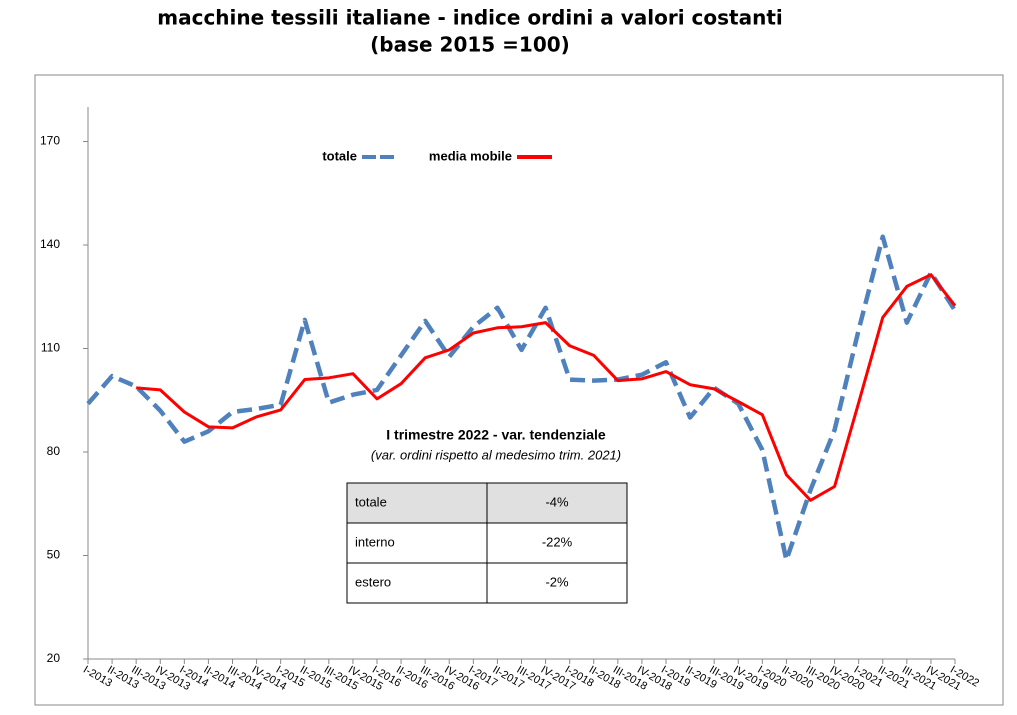  I want to click on legend-label: totale, so click(339, 155).